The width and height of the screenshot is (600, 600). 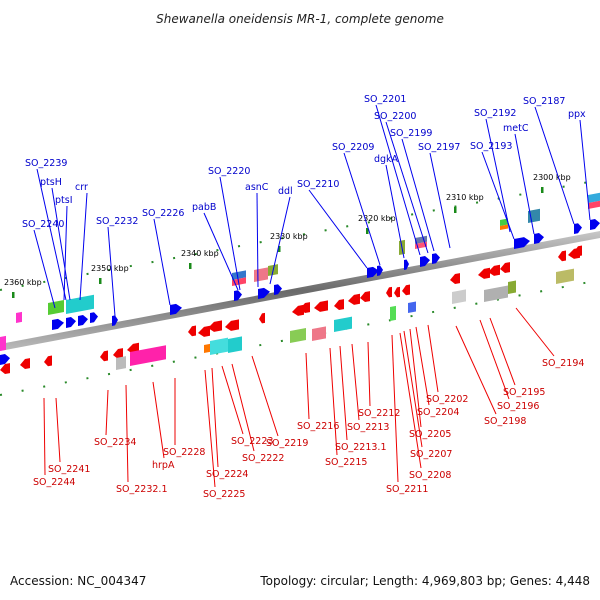 What do you see at coordinates (552, 177) in the screenshot?
I see `kbp-tick-label: 2300 kbp` at bounding box center [552, 177].